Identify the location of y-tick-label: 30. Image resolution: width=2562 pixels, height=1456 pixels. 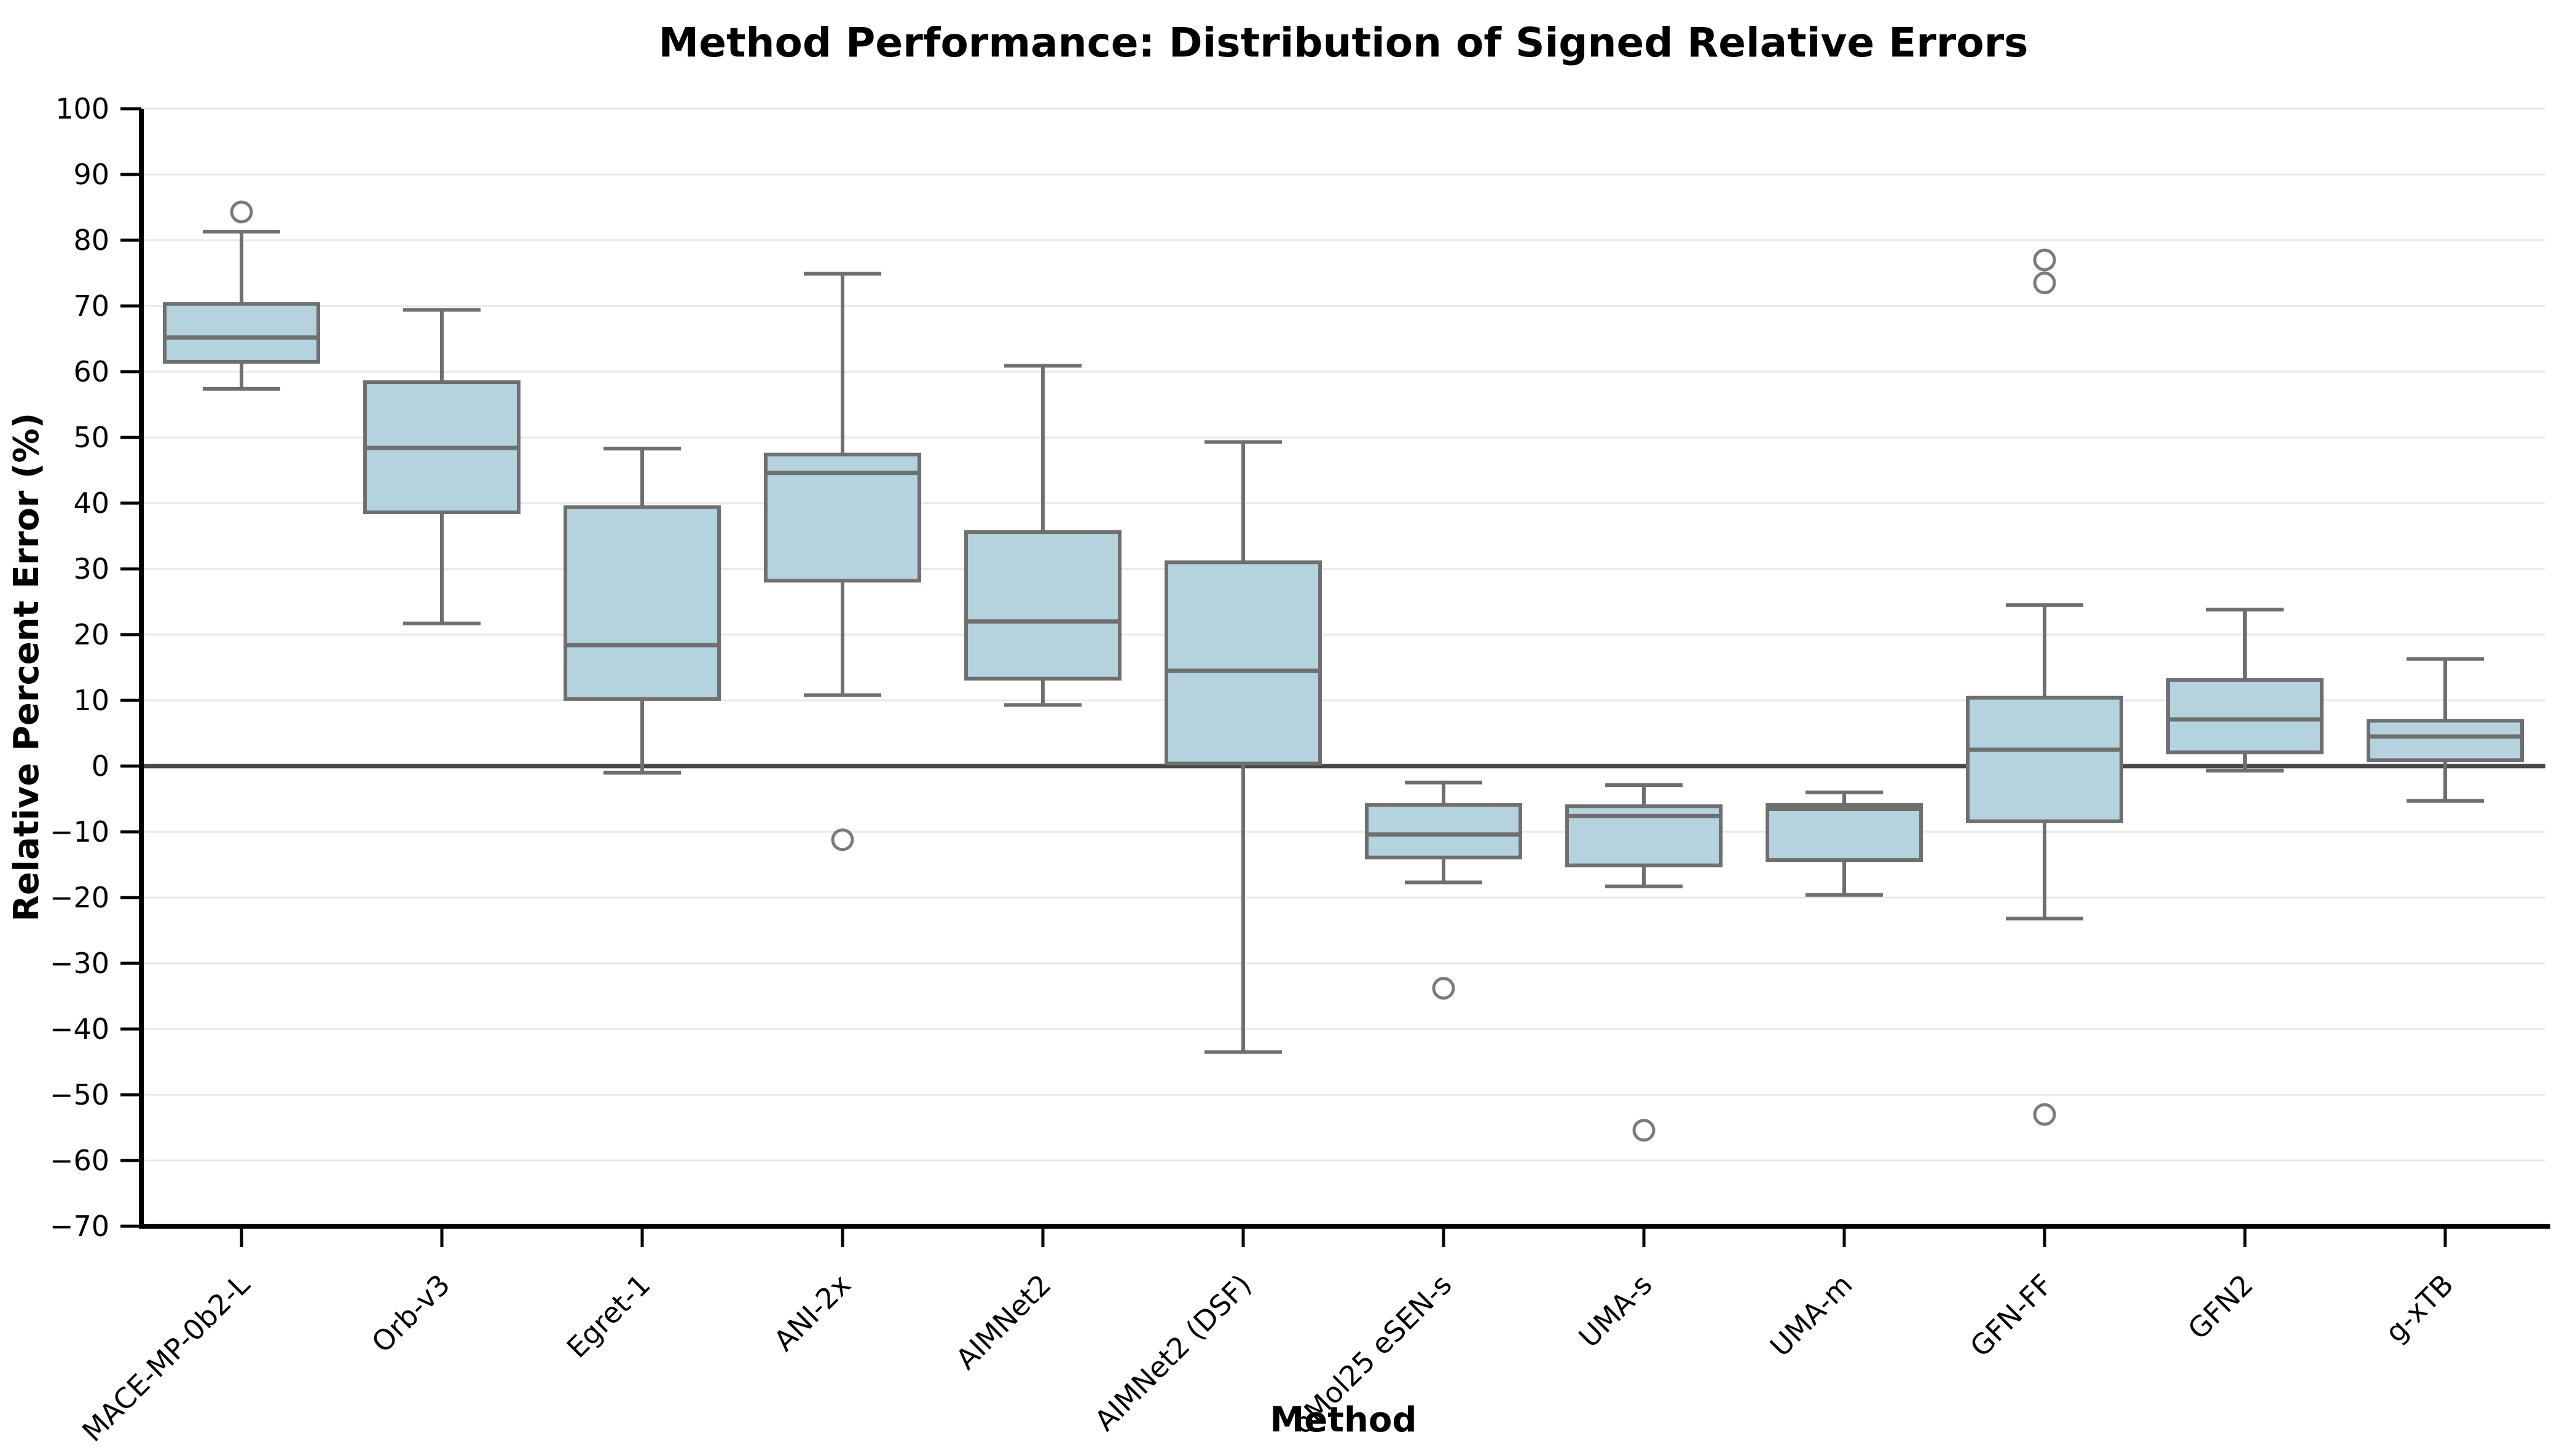
(91, 568).